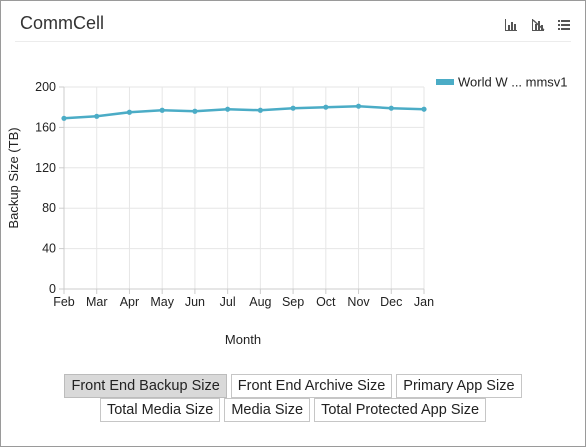 The width and height of the screenshot is (586, 447). I want to click on metric-button-primary-app-size: Primary App Size, so click(459, 386).